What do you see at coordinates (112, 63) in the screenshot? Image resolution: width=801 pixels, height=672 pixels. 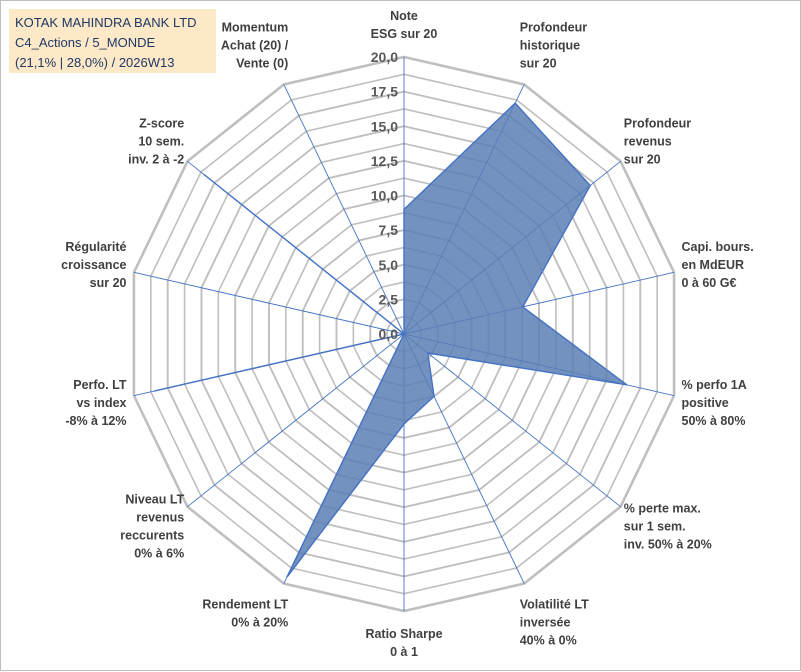 I see `title-line-stats: (21,1% | 28,0%) / 2026W13` at bounding box center [112, 63].